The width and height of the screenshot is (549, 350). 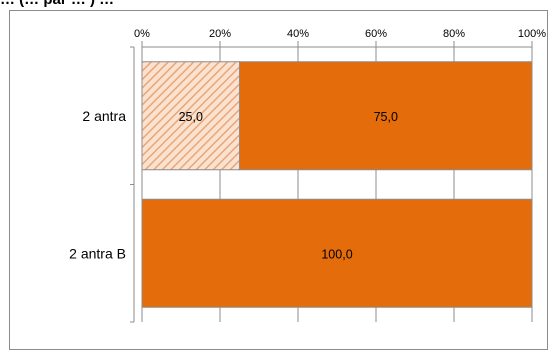 I want to click on data-label: 75,0, so click(x=386, y=117).